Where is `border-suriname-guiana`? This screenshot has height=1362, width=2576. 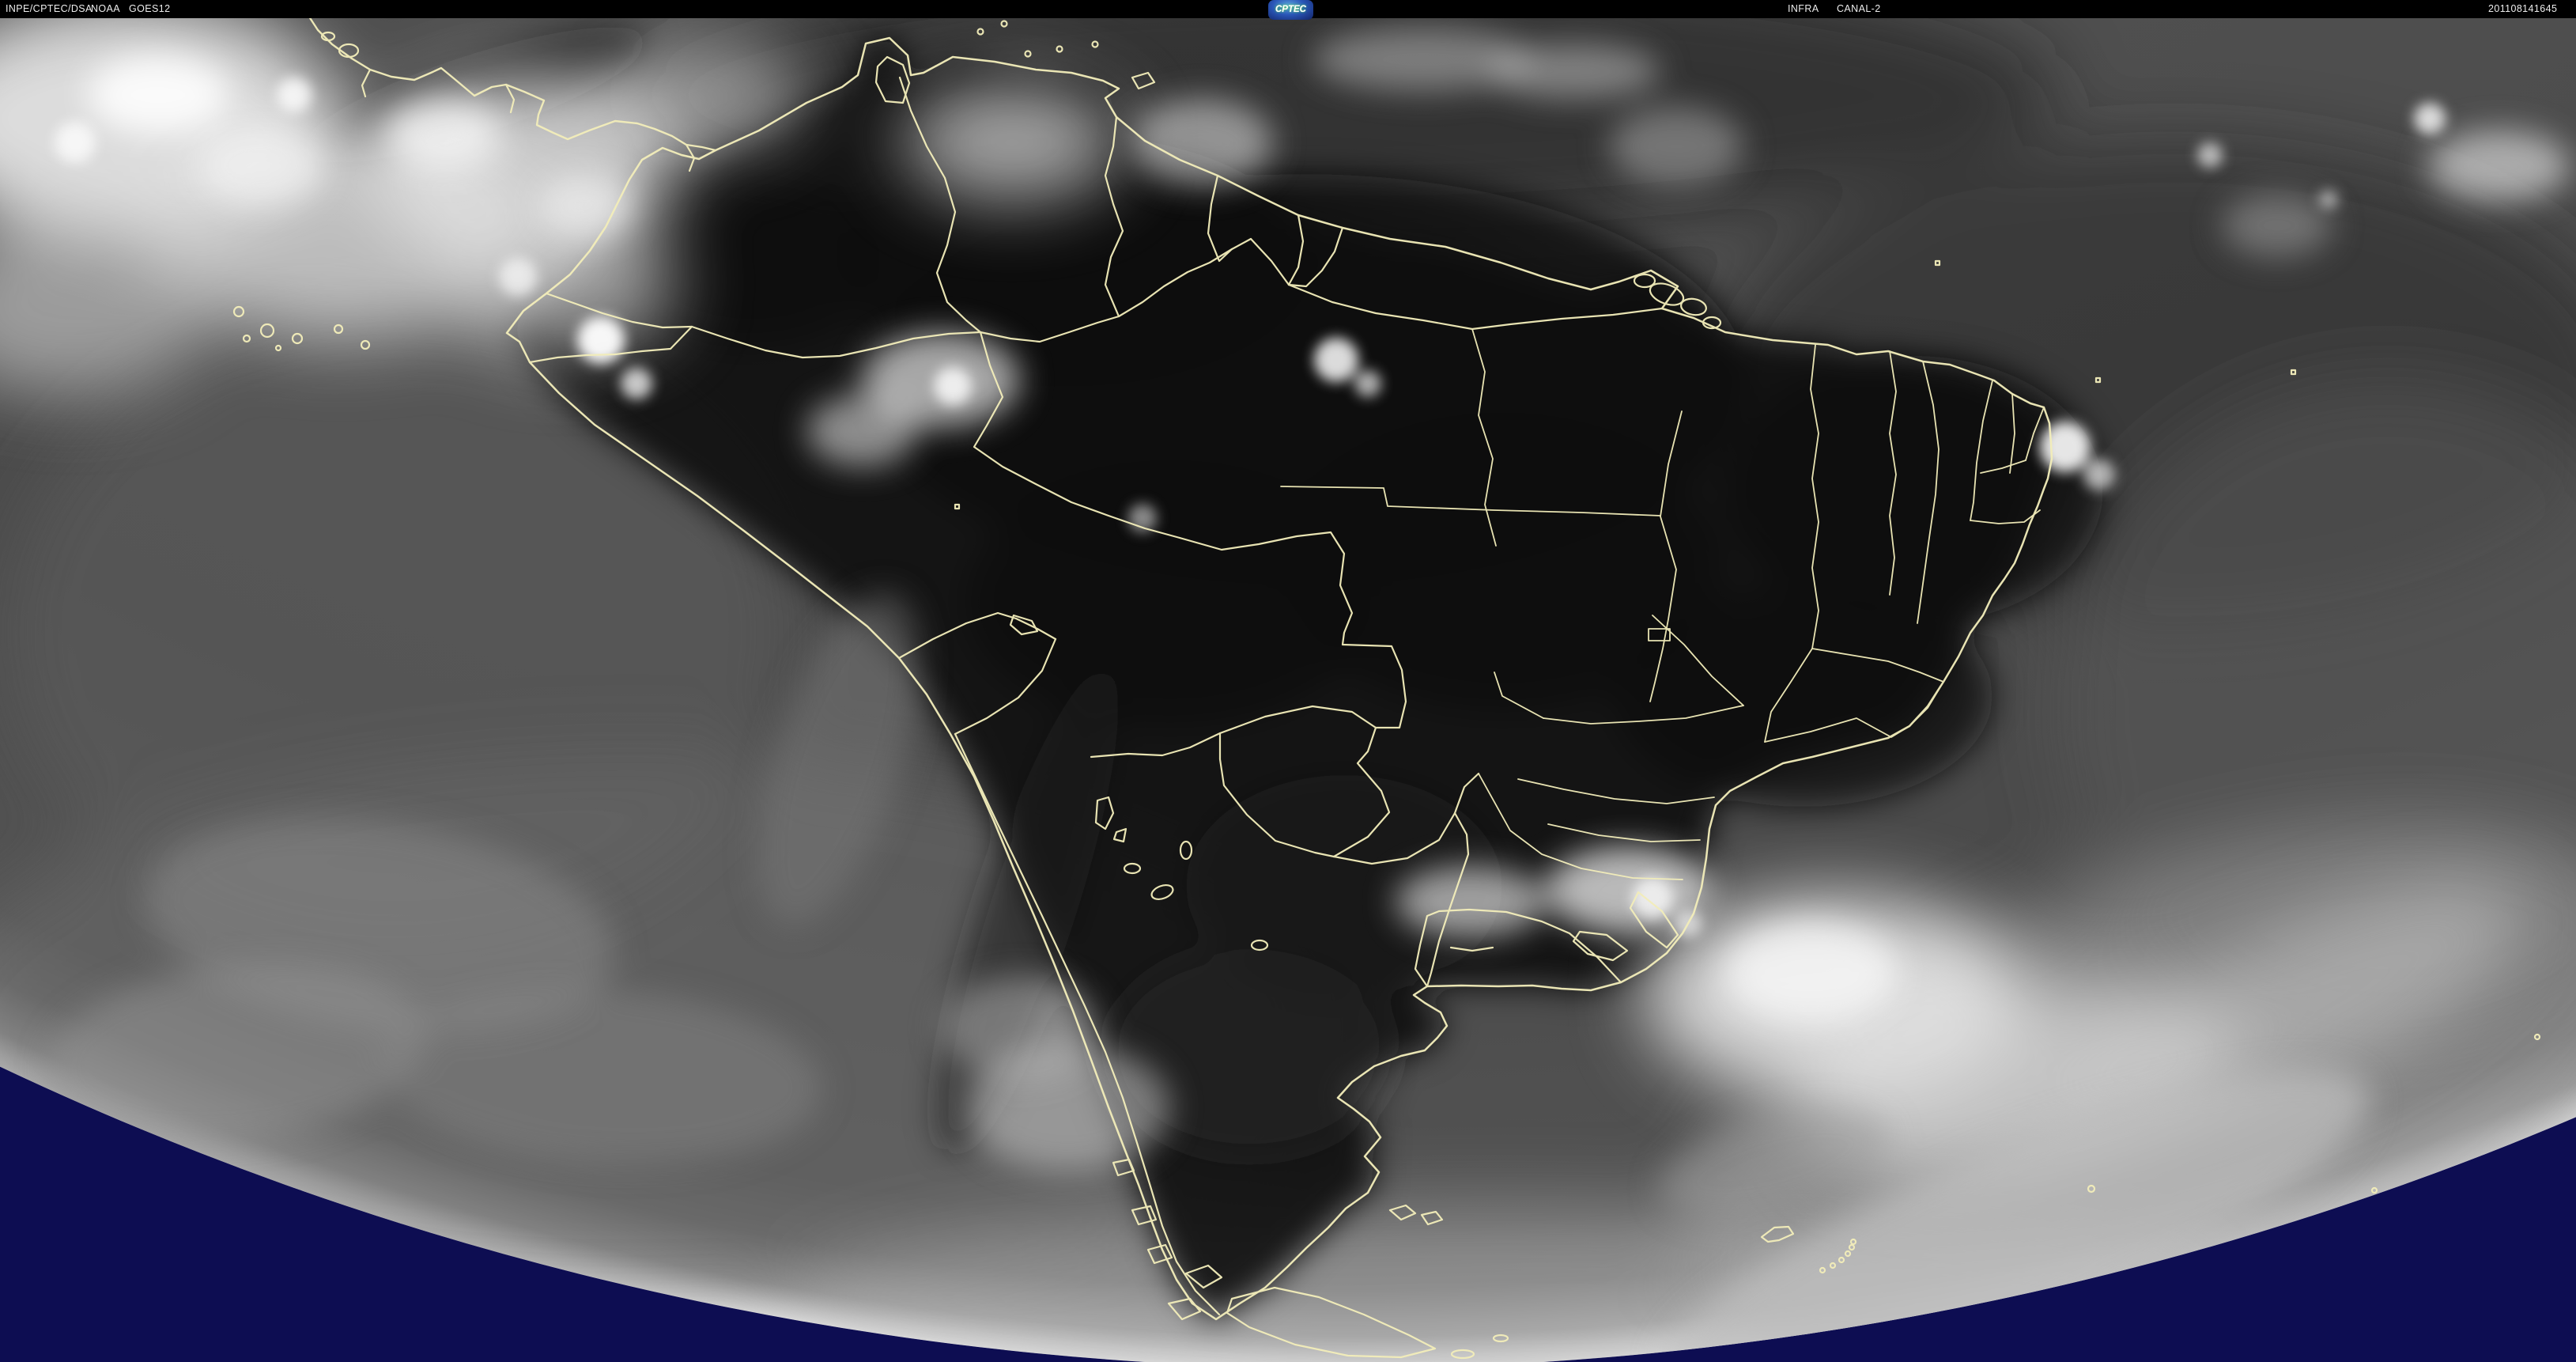 border-suriname-guiana is located at coordinates (1296, 250).